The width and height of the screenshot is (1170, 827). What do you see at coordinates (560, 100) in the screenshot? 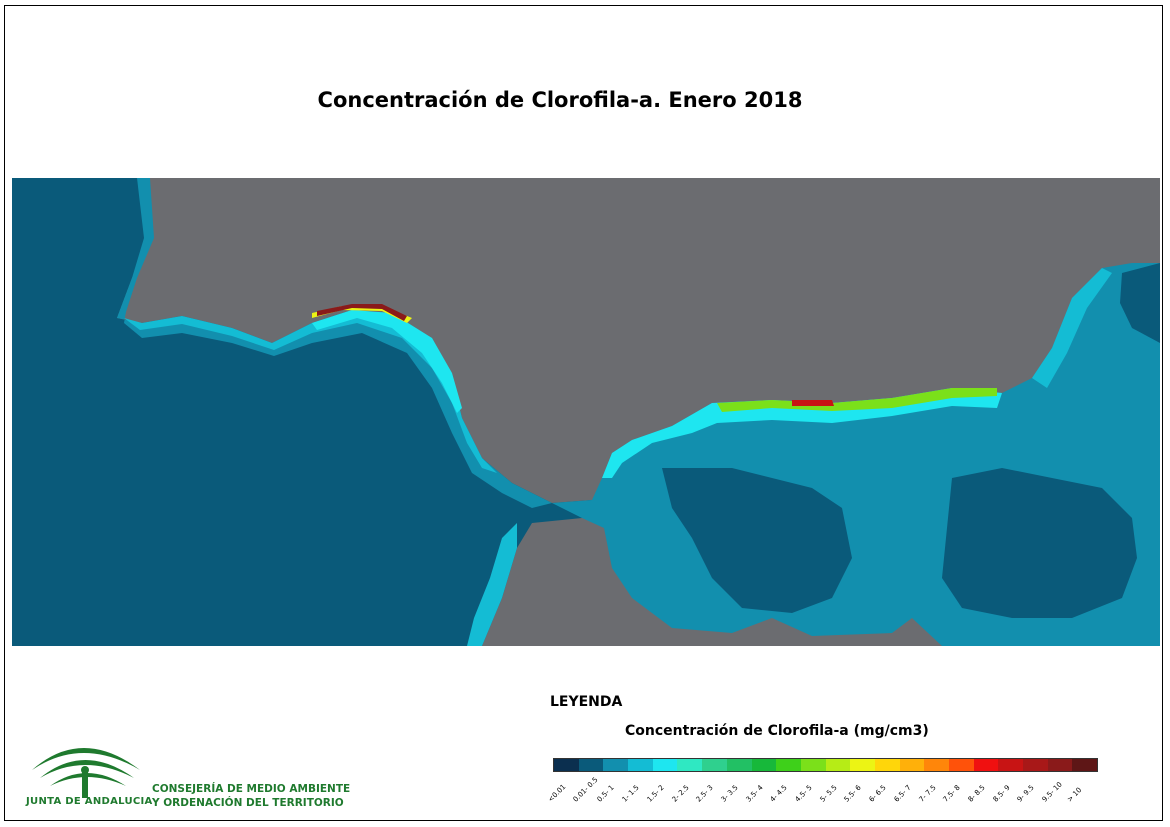
I see `map-title: Concentración de Clorofila-a. Enero 2018` at bounding box center [560, 100].